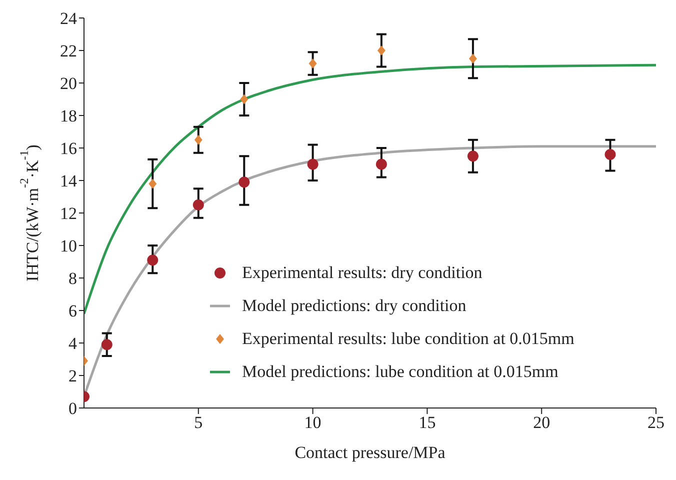 Image resolution: width=676 pixels, height=480 pixels. What do you see at coordinates (362, 272) in the screenshot?
I see `legend-label: Experimental results: dry condition` at bounding box center [362, 272].